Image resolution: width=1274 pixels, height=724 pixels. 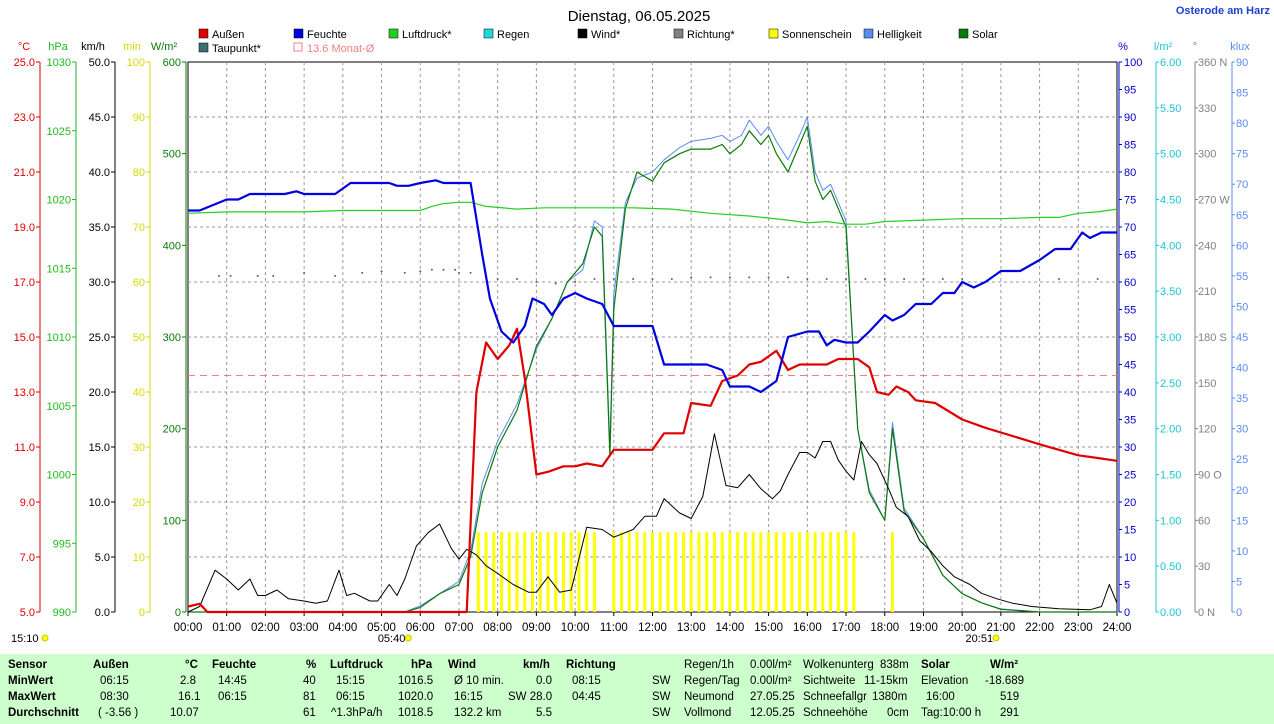 What do you see at coordinates (586, 681) in the screenshot?
I see `richtung-min-time: 08:15` at bounding box center [586, 681].